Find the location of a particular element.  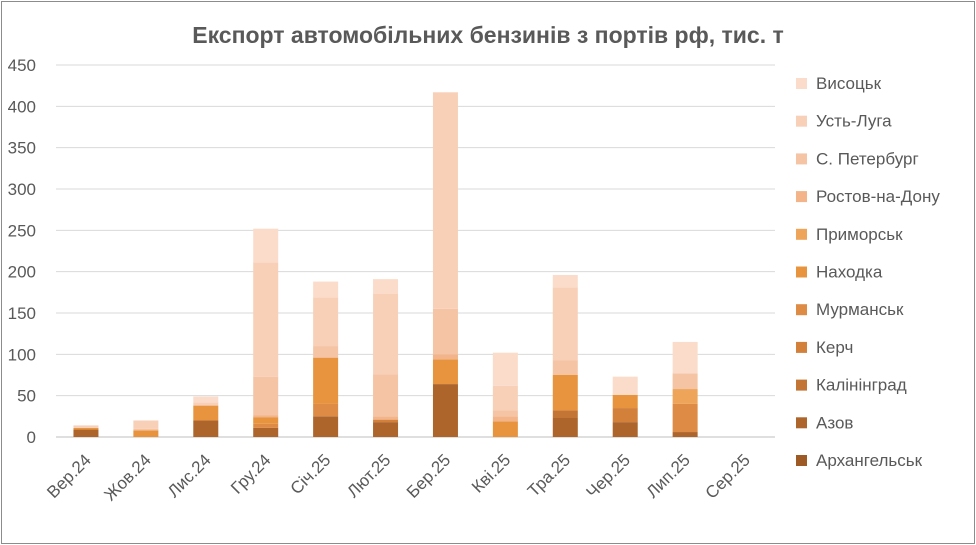

x-tick-label: Сер.25 is located at coordinates (728, 476).